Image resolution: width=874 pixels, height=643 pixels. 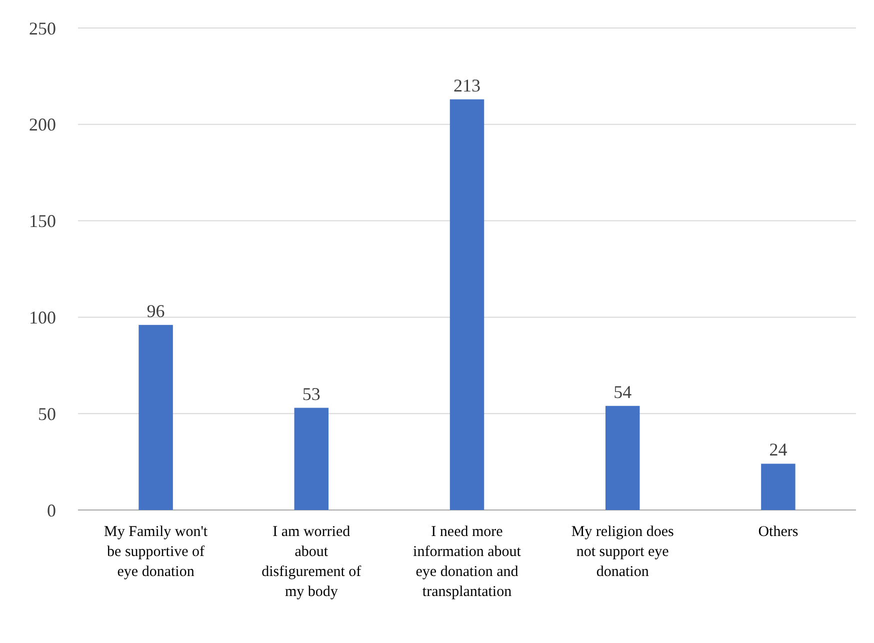 I want to click on x-tick-label: I am worried about disfigurement of my body, so click(x=312, y=562).